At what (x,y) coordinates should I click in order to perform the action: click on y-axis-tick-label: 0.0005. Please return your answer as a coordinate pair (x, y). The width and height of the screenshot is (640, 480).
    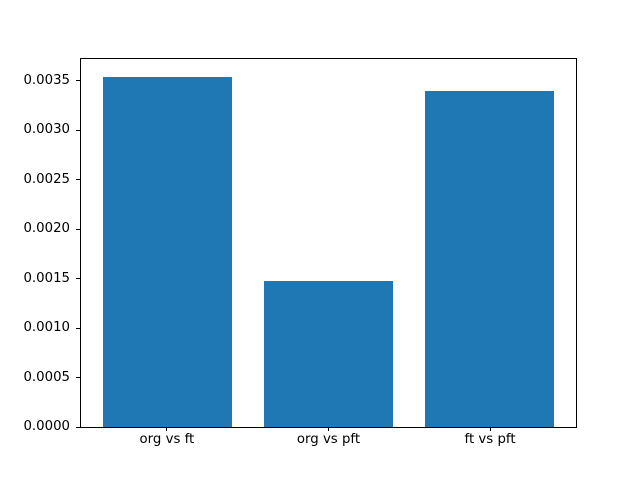
    Looking at the image, I should click on (46, 377).